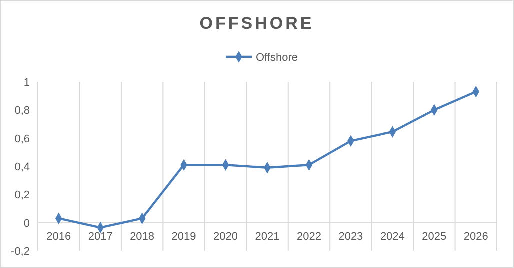  I want to click on x-tick-label: 2025, so click(434, 236).